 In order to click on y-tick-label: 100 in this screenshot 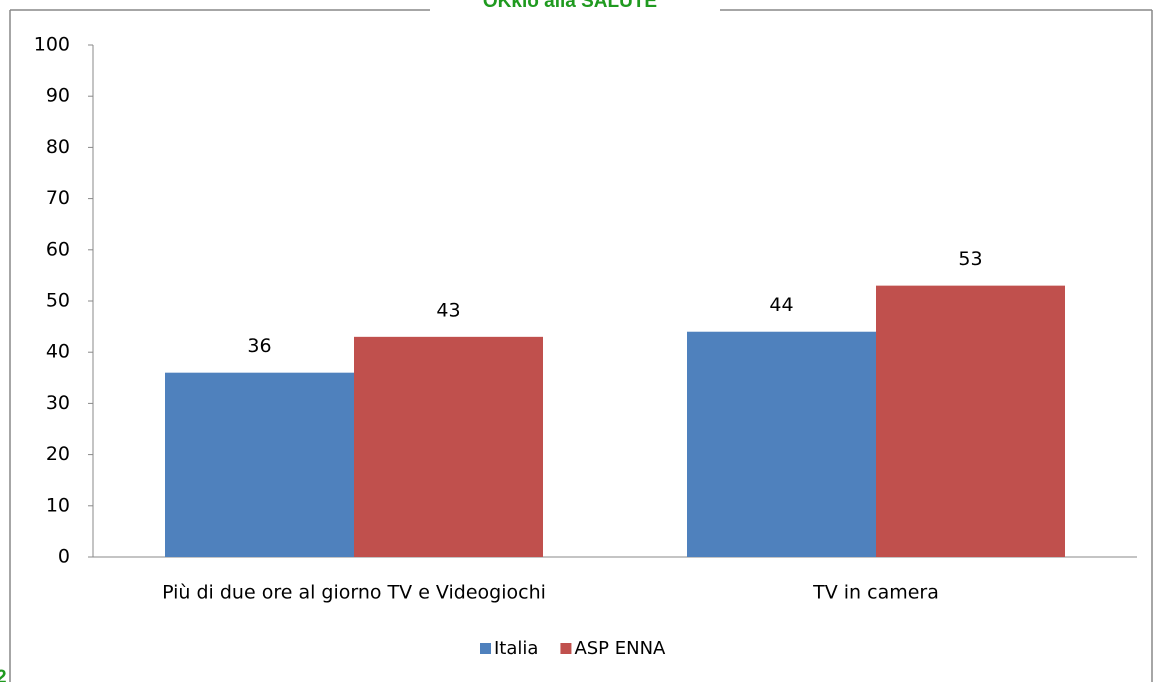, I will do `click(52, 45)`.